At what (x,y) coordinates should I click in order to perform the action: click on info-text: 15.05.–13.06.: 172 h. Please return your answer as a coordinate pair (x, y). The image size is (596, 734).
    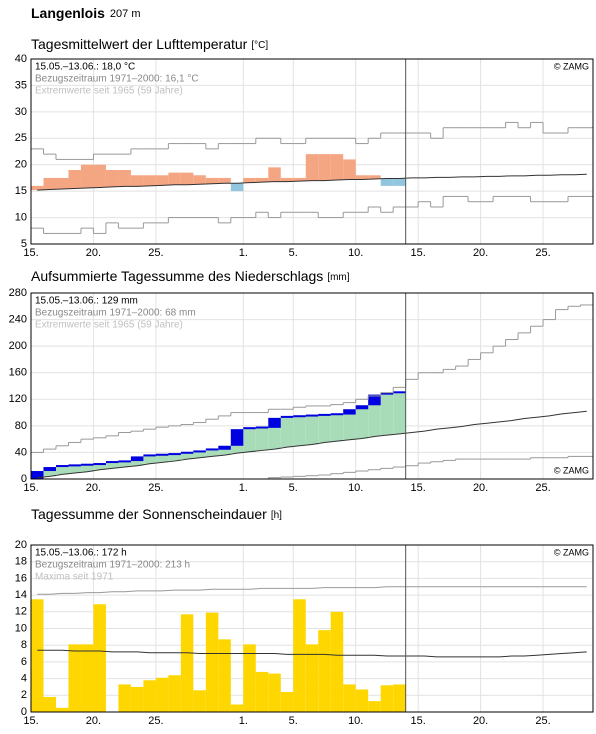
    Looking at the image, I should click on (81, 553).